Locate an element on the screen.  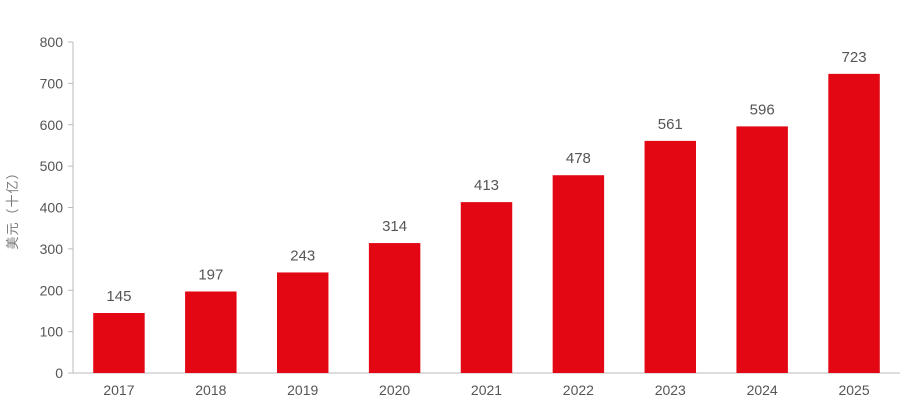
x-tick-label-2018: 2018 is located at coordinates (210, 390).